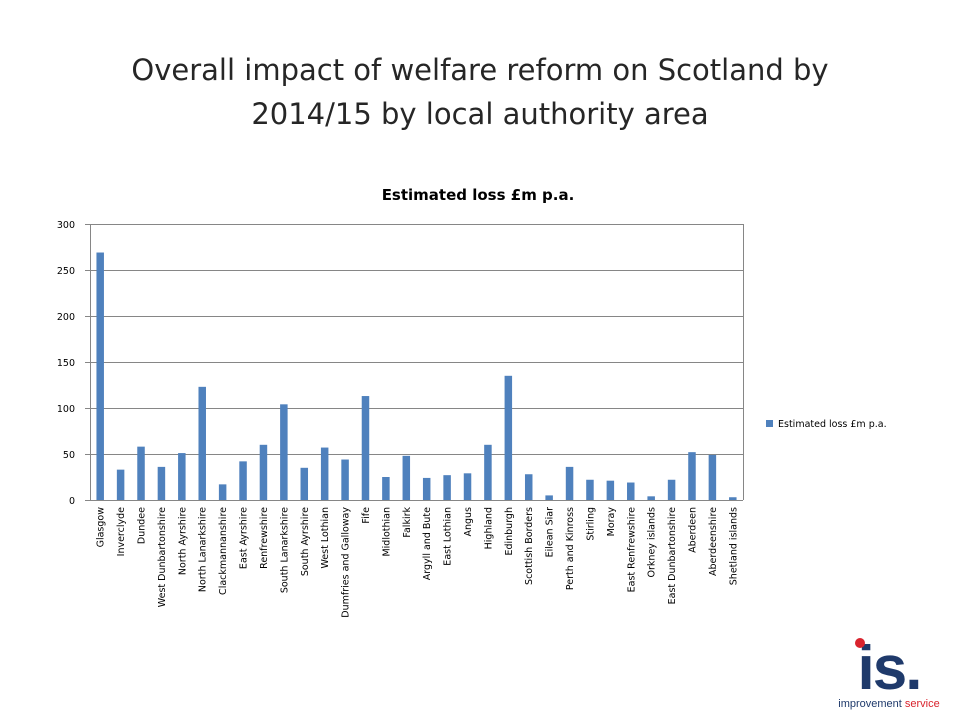 The height and width of the screenshot is (720, 960). I want to click on x-category-label: Clackmannanshire, so click(223, 551).